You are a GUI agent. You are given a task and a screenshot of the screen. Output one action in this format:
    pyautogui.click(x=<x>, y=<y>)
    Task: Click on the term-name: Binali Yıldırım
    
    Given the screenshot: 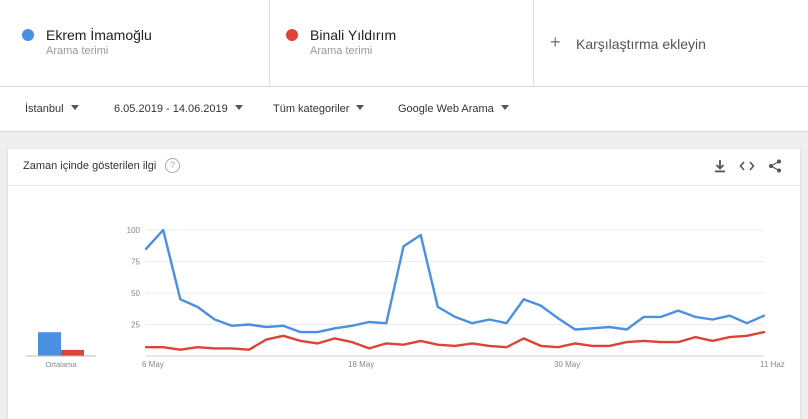 What is the action you would take?
    pyautogui.click(x=353, y=35)
    